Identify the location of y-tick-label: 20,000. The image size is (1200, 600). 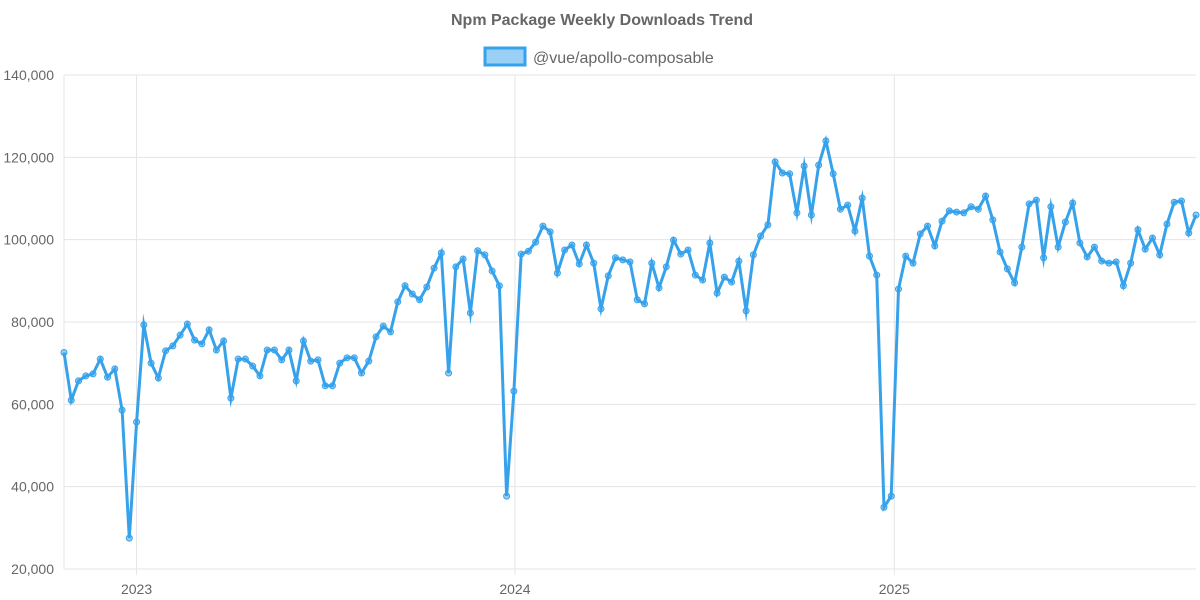
(32, 569).